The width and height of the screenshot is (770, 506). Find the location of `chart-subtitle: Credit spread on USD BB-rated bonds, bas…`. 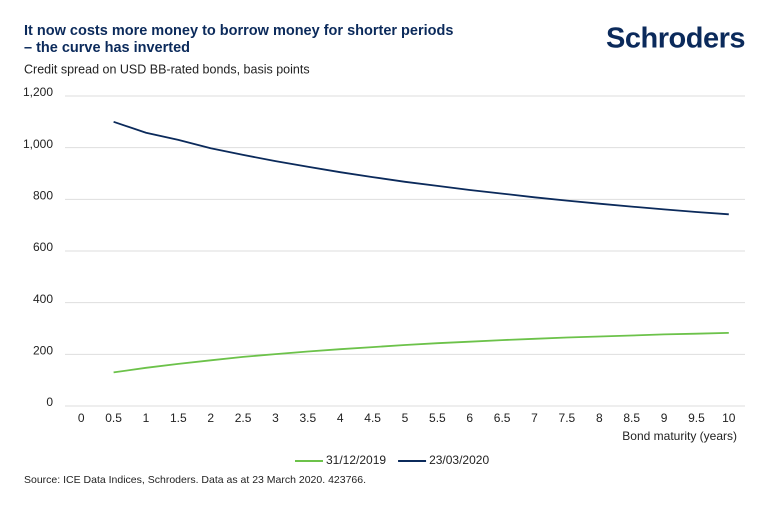

chart-subtitle: Credit spread on USD BB-rated bonds, bas… is located at coordinates (167, 69).